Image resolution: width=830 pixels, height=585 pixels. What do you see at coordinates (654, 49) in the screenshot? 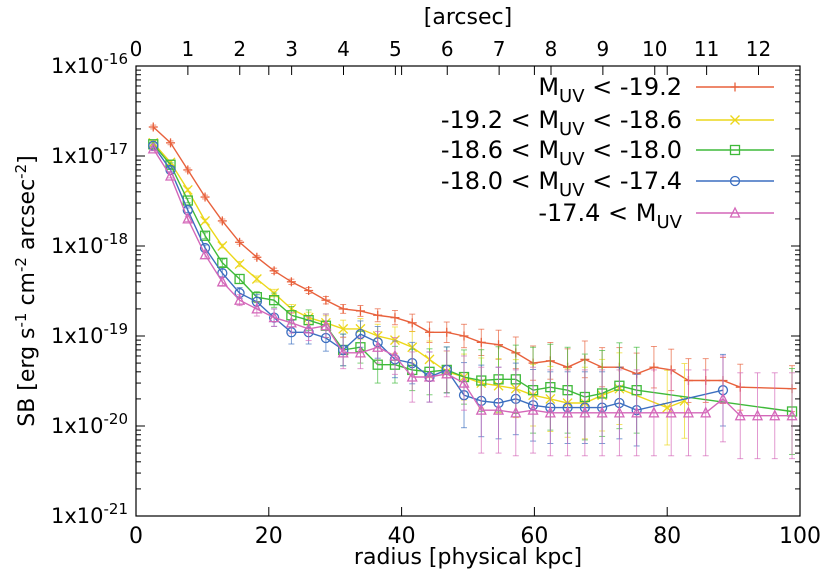
I see `x2-tick-label: 10` at bounding box center [654, 49].